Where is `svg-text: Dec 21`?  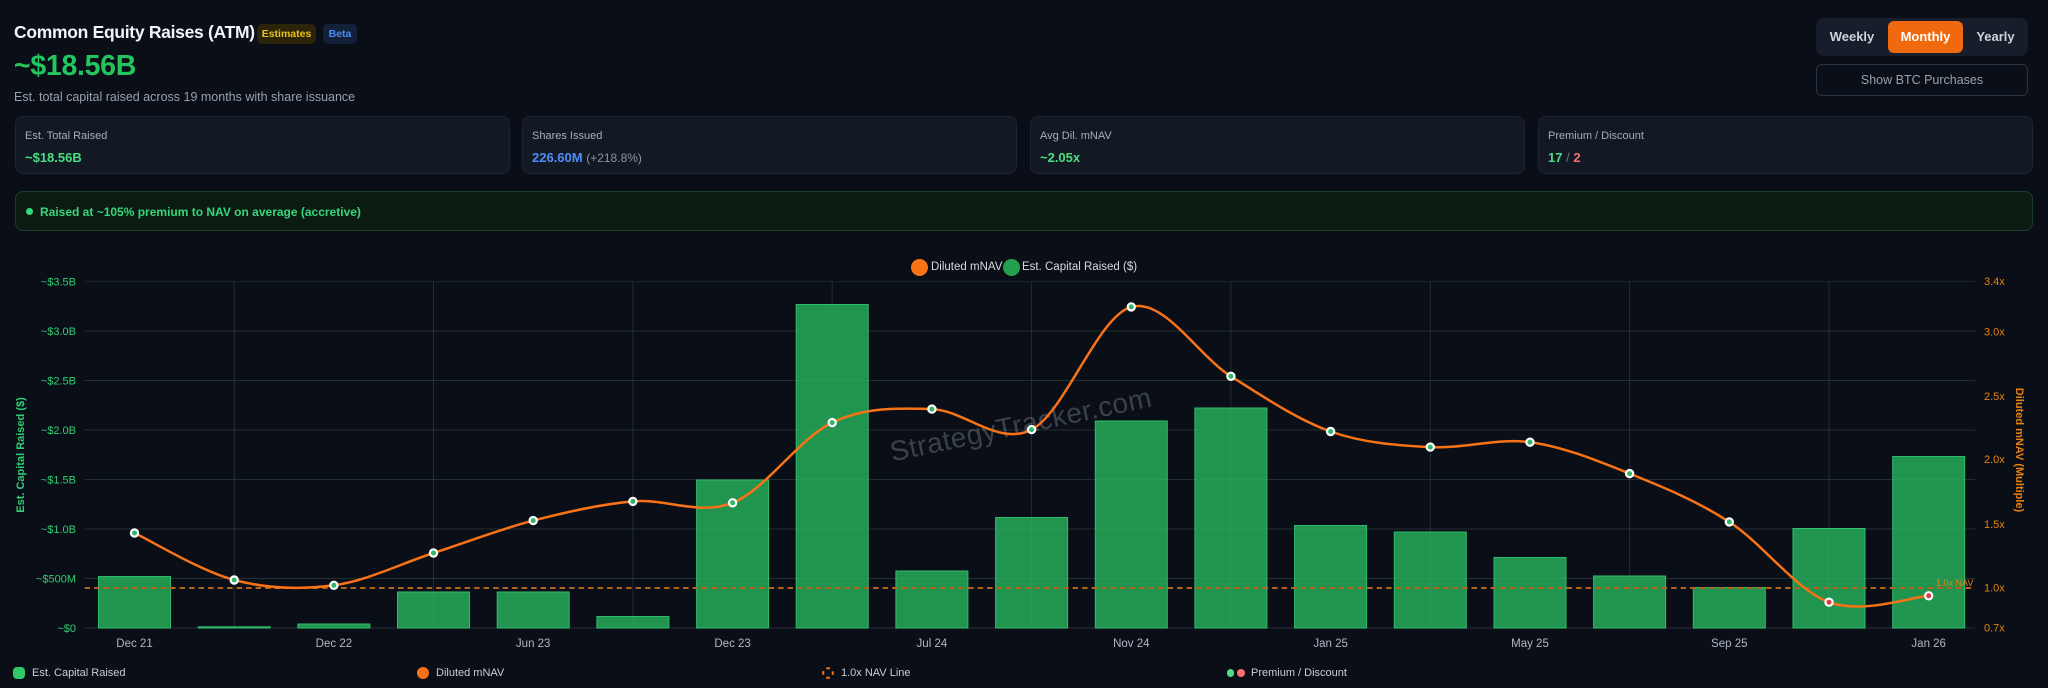 svg-text: Dec 21 is located at coordinates (134, 644).